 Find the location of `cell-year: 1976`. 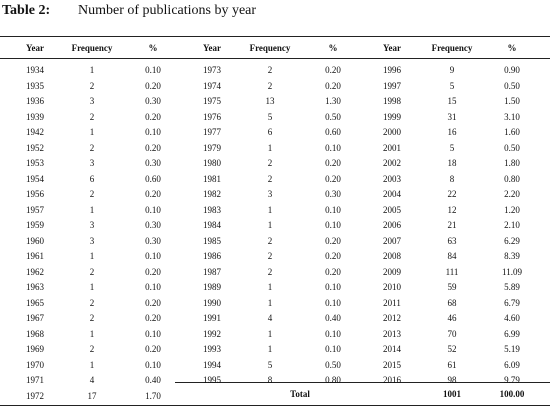

cell-year: 1976 is located at coordinates (212, 116).